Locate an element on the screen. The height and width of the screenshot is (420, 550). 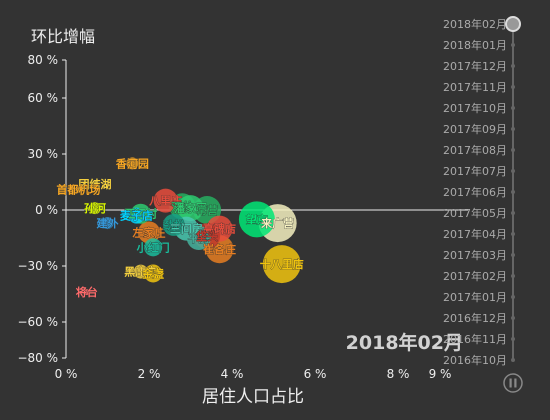
y-tick-label: 0 % is located at coordinates (46, 210).